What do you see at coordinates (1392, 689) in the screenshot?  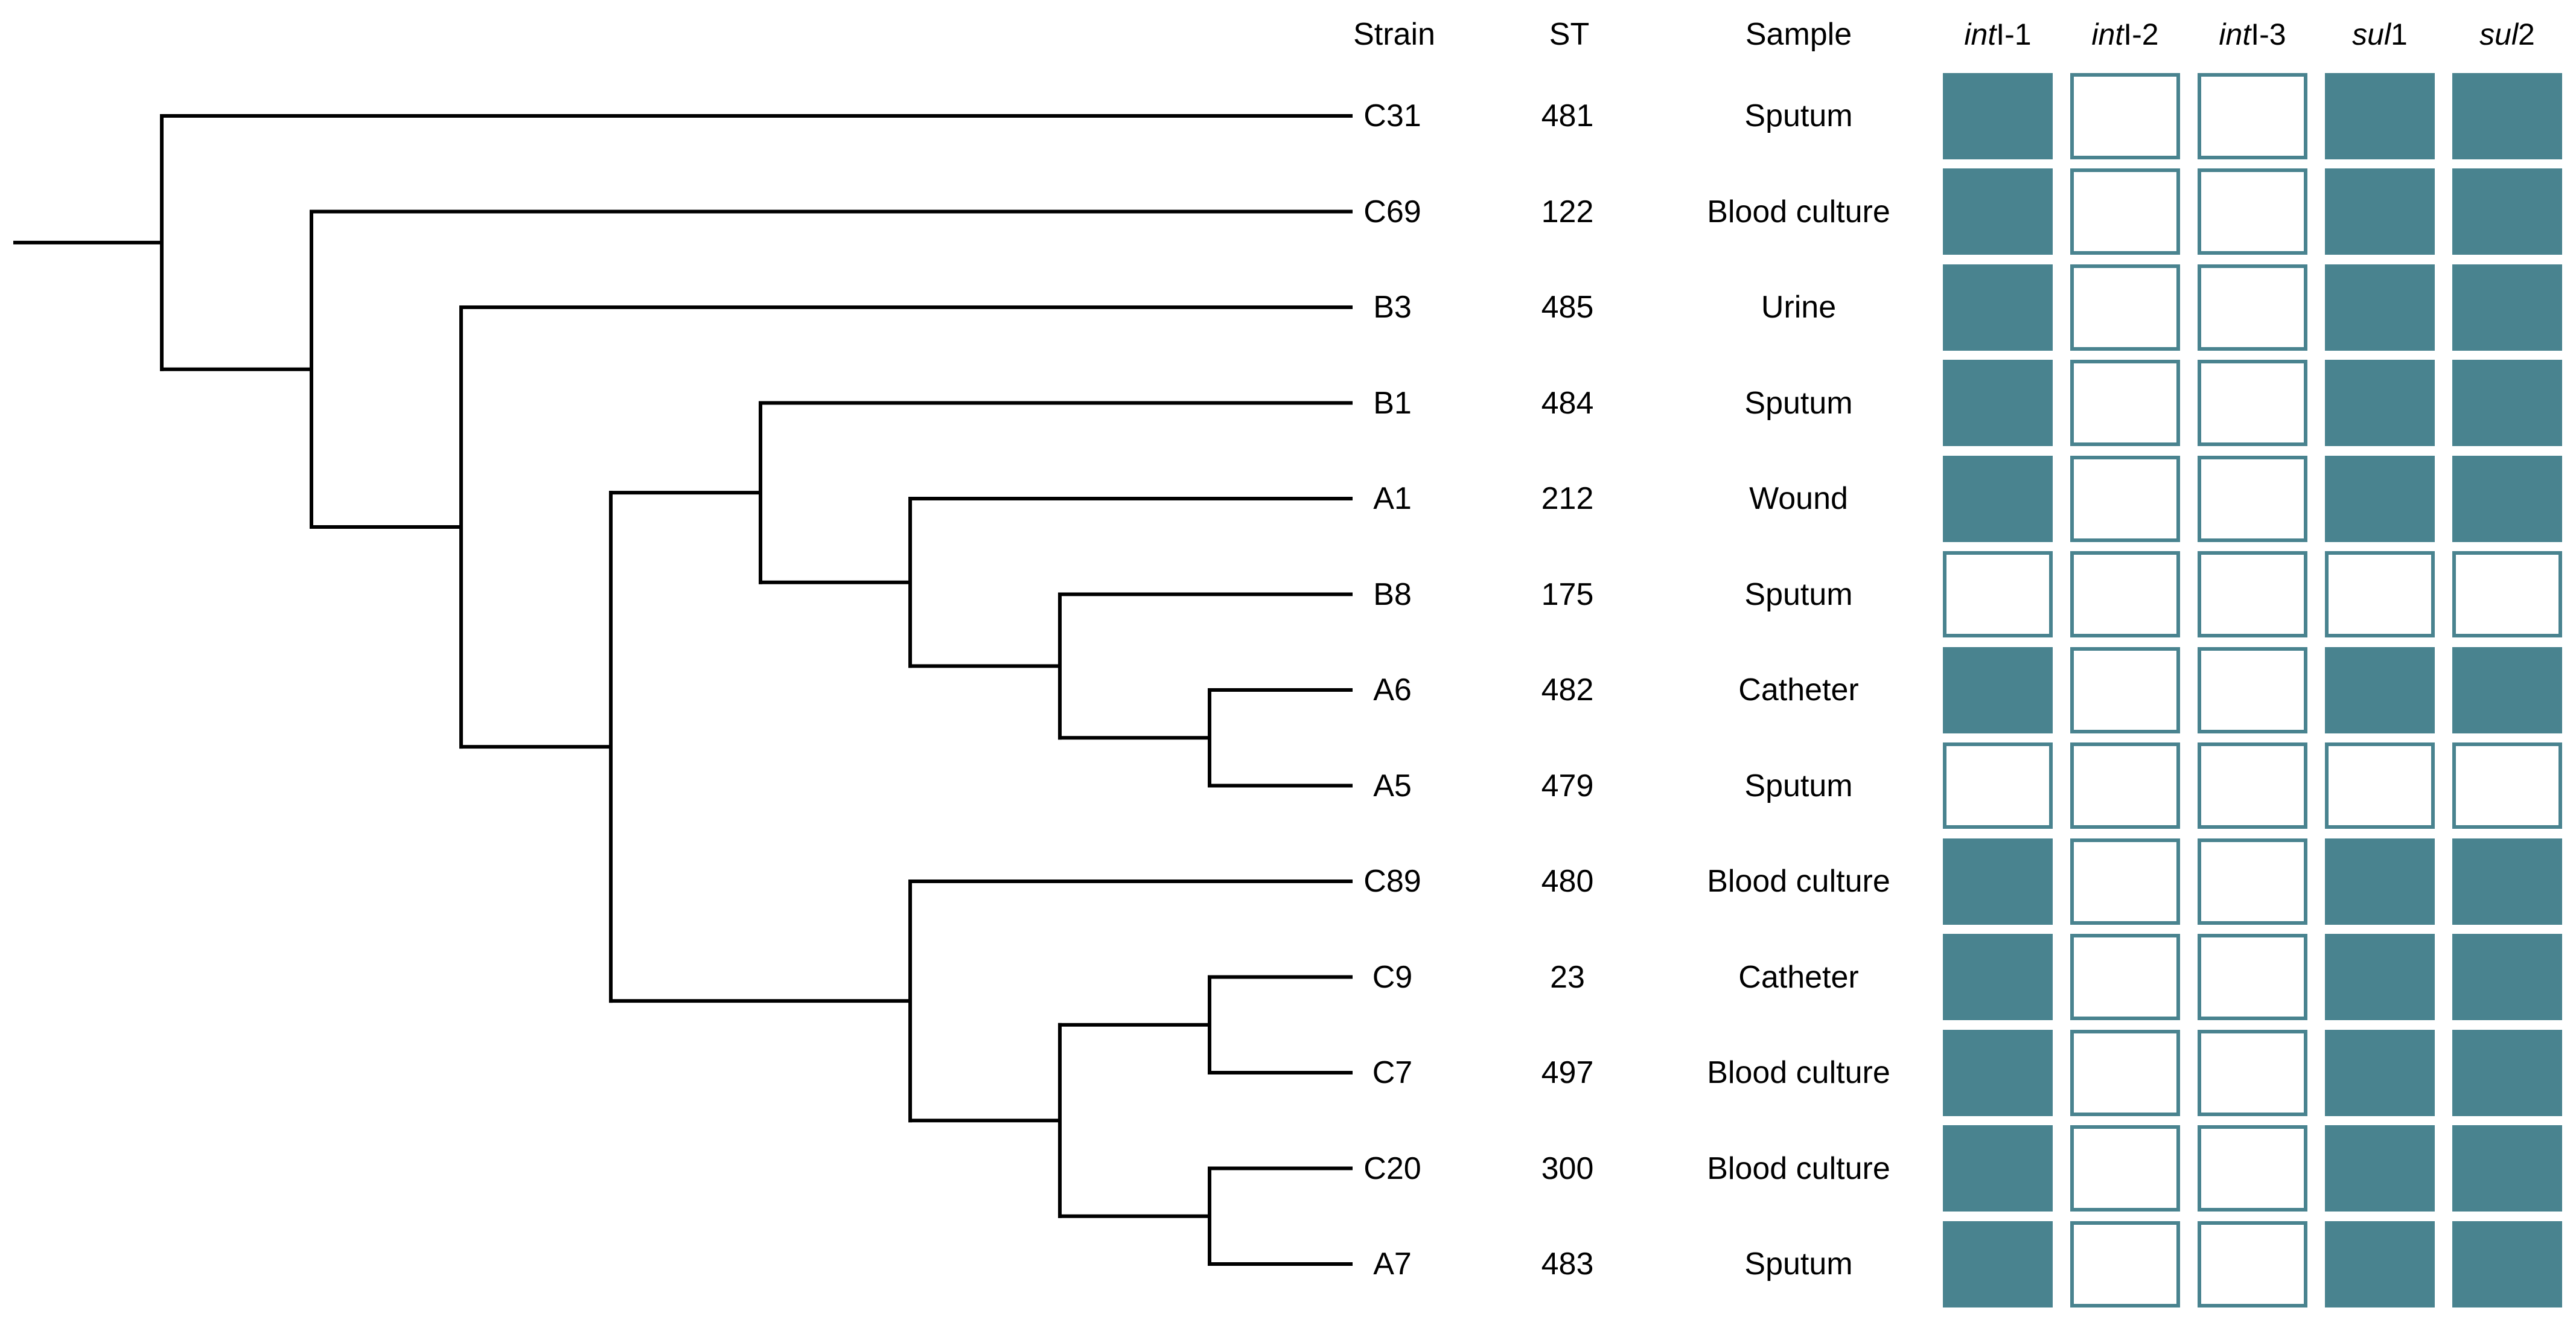 I see `strain-label: A6` at bounding box center [1392, 689].